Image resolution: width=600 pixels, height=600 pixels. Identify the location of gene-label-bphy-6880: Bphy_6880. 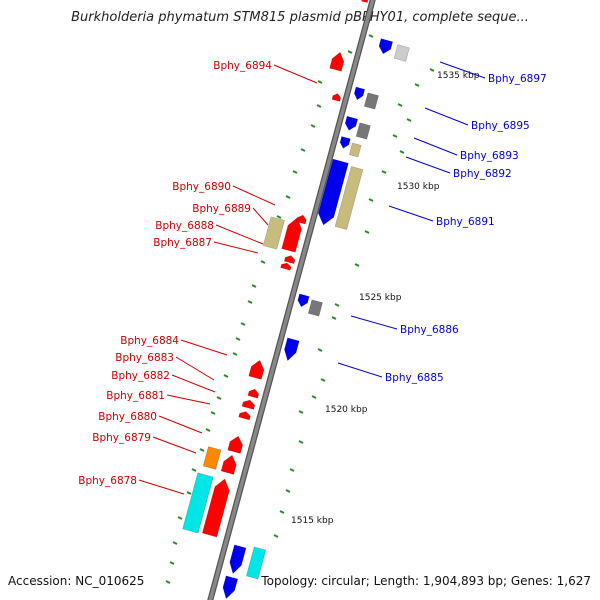
(127, 417).